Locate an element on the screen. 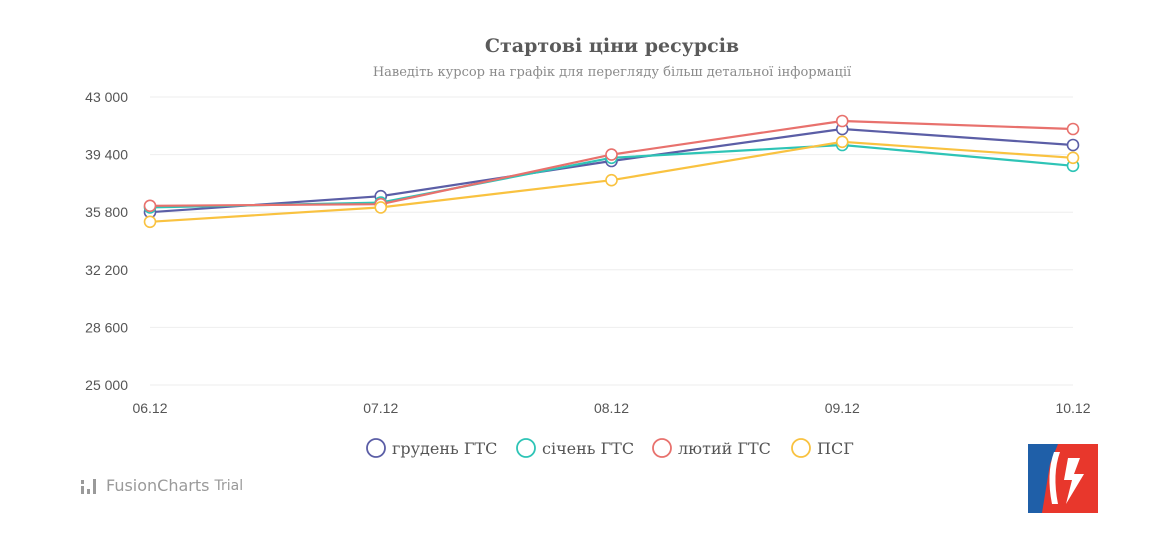 The image size is (1162, 533). legend-item: грудень ГТС is located at coordinates (431, 448).